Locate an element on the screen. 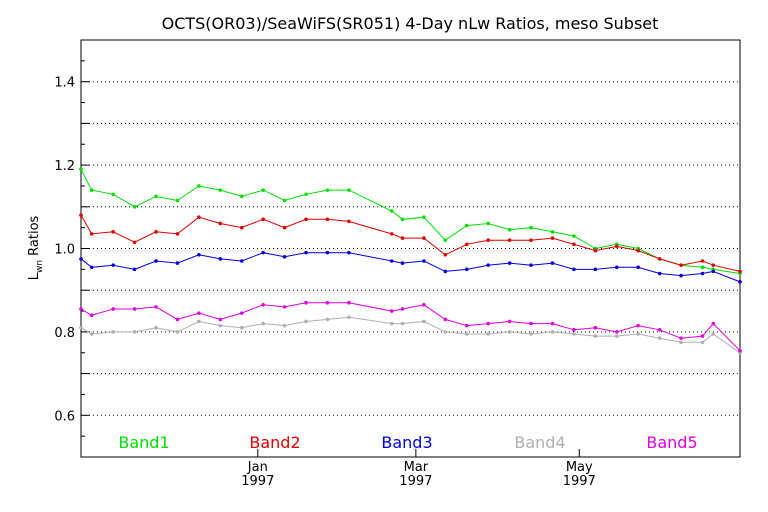  y-tick-label: 1.0 is located at coordinates (64, 250).